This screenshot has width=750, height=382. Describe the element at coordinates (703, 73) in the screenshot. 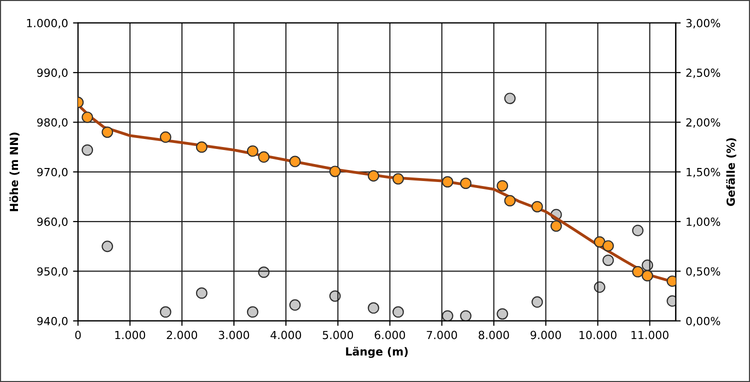

I see `y2-tick-label: 2,50%` at that location.